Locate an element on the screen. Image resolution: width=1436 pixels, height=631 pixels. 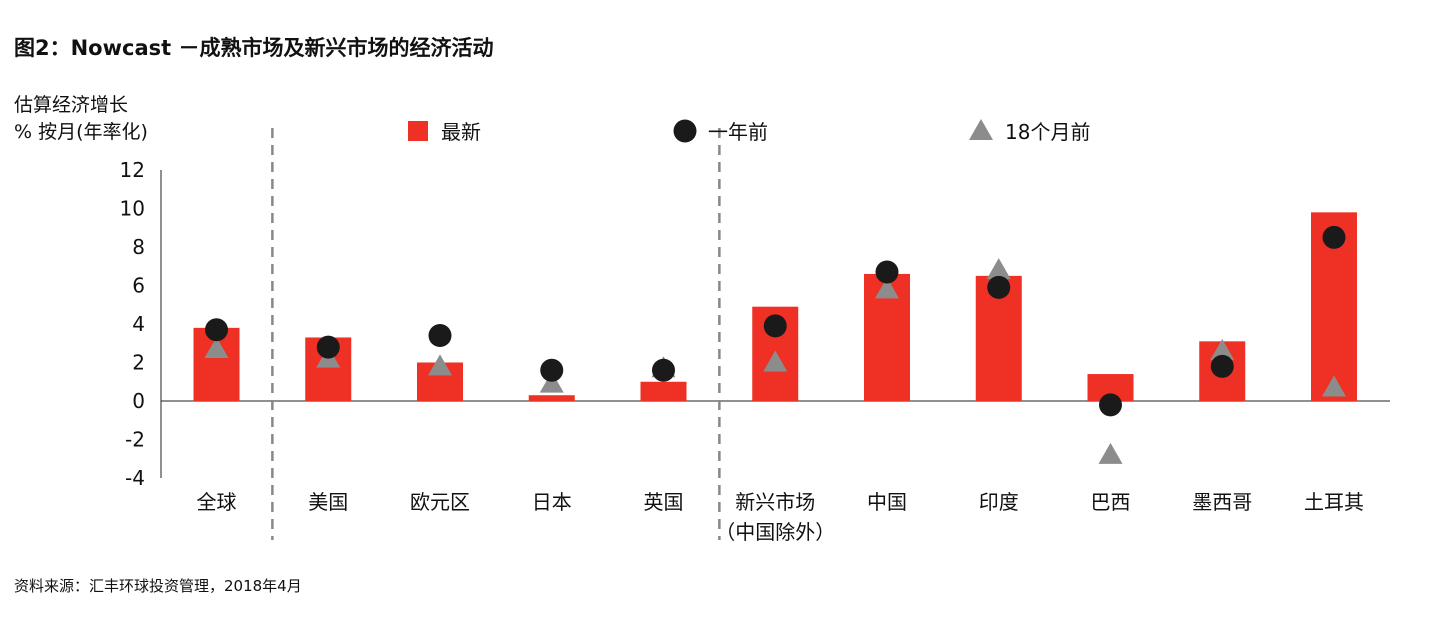
x-category-label: 中国 is located at coordinates (887, 502).